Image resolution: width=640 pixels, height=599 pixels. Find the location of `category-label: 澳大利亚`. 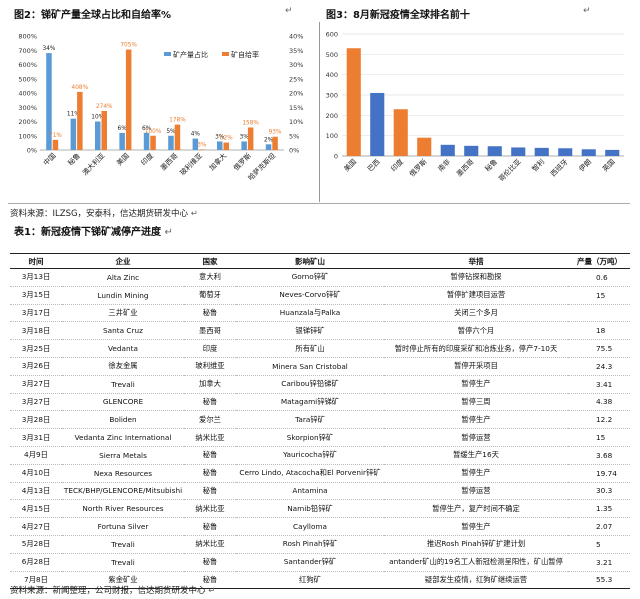

category-label: 澳大利亚 is located at coordinates (93, 164).